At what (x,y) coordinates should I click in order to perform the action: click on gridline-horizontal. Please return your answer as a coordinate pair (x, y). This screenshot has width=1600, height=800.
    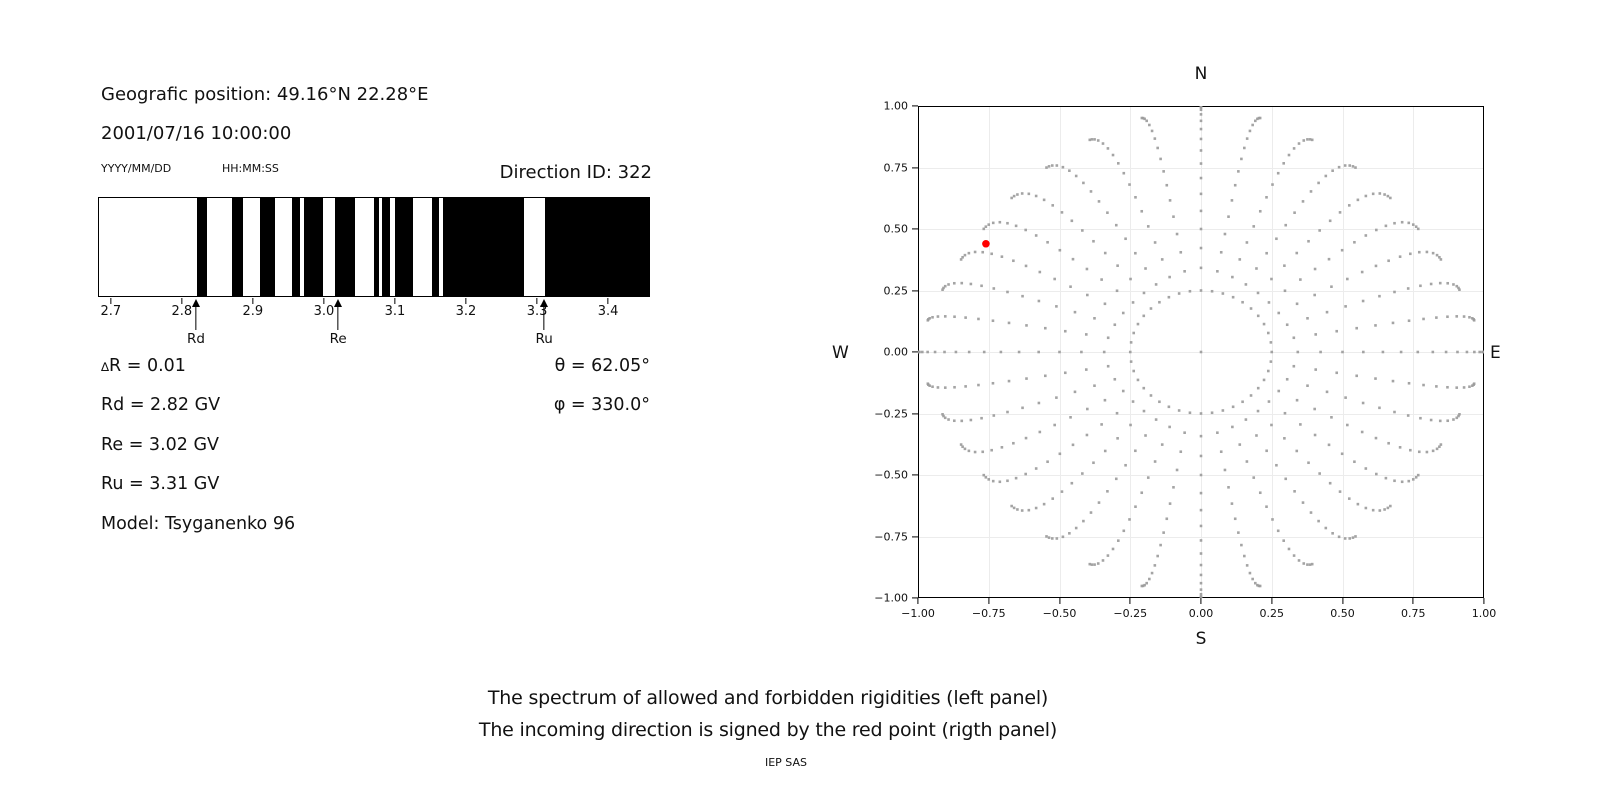
    Looking at the image, I should click on (1201, 168).